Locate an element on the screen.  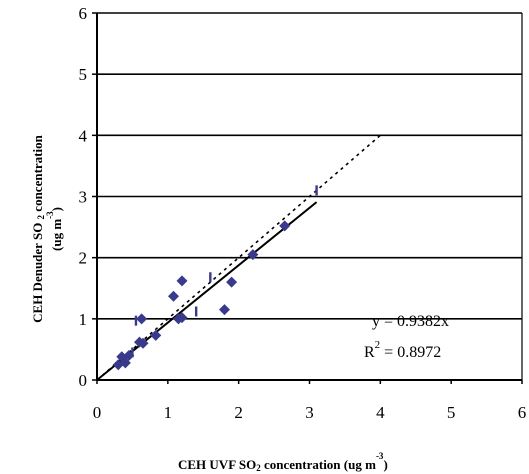
y-tick-label-4: 4 is located at coordinates (83, 135).